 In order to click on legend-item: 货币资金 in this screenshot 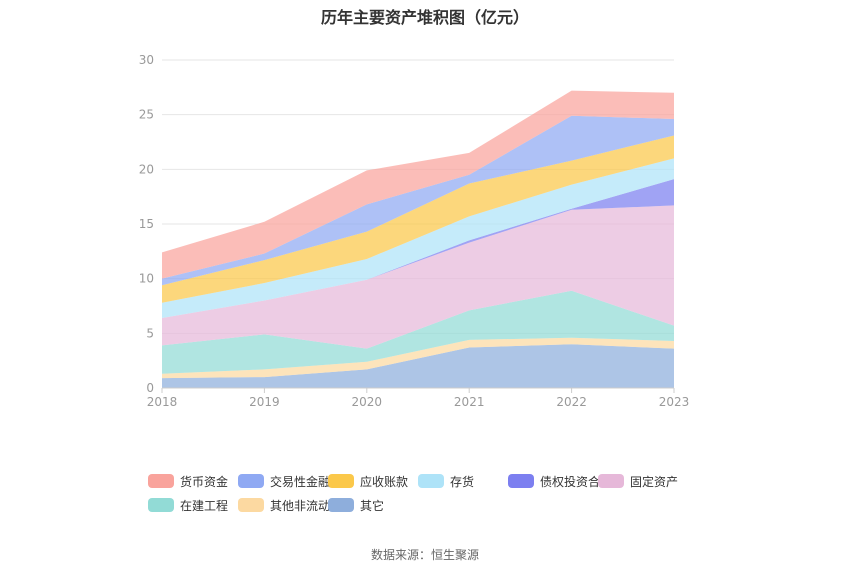, I will do `click(188, 481)`.